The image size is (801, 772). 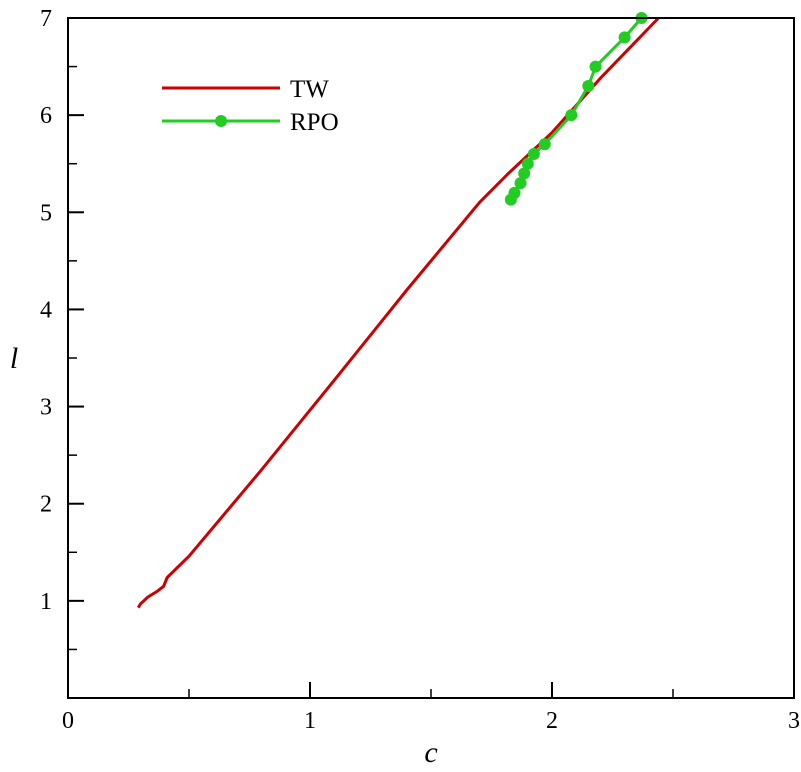 What do you see at coordinates (14, 358) in the screenshot?
I see `y-axis-title: l` at bounding box center [14, 358].